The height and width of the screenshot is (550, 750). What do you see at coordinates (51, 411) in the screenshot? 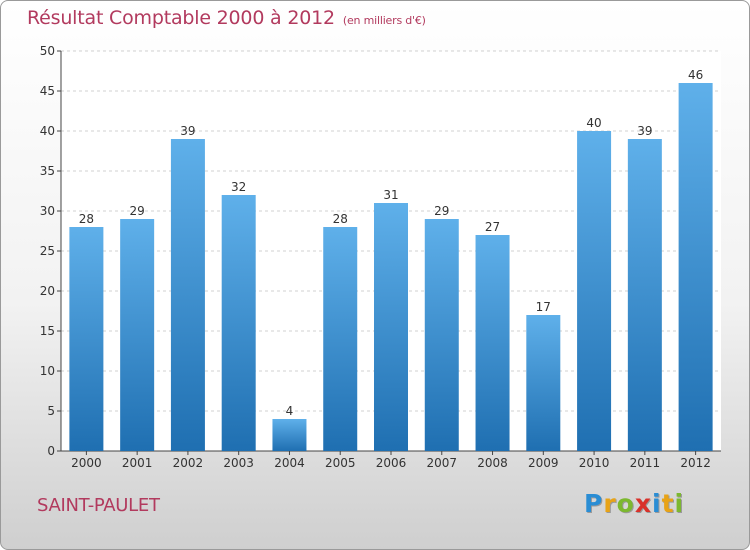
I see `y-tick-label: 5` at bounding box center [51, 411].